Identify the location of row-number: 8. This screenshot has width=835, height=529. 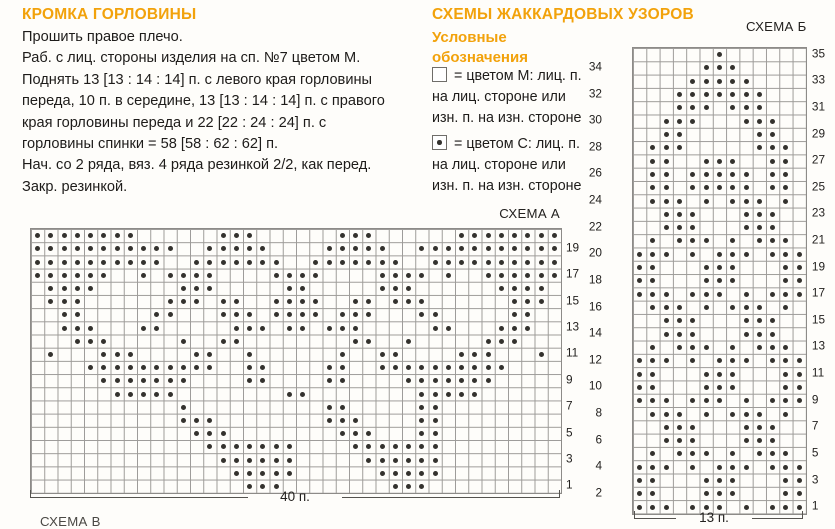
(598, 412).